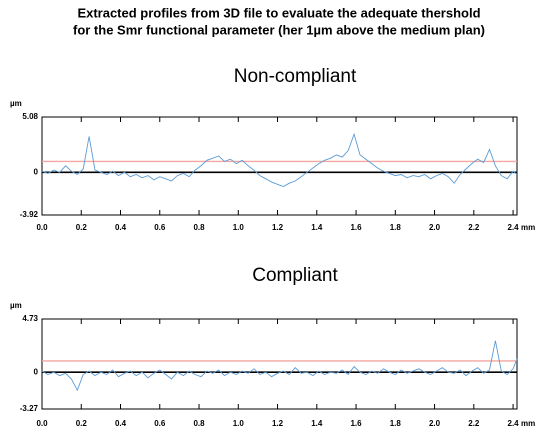 This screenshot has width=558, height=432. I want to click on chart-title: Compliant, so click(295, 275).